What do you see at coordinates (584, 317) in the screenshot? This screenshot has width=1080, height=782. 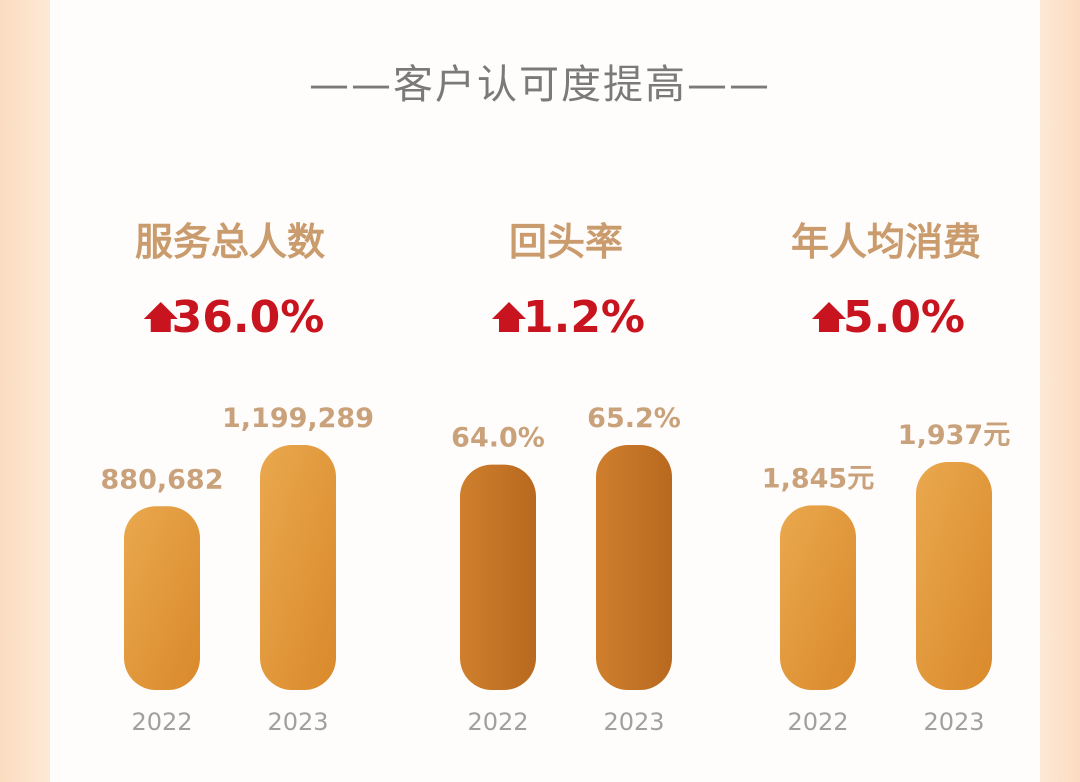 I see `growth-value: 1.2%` at bounding box center [584, 317].